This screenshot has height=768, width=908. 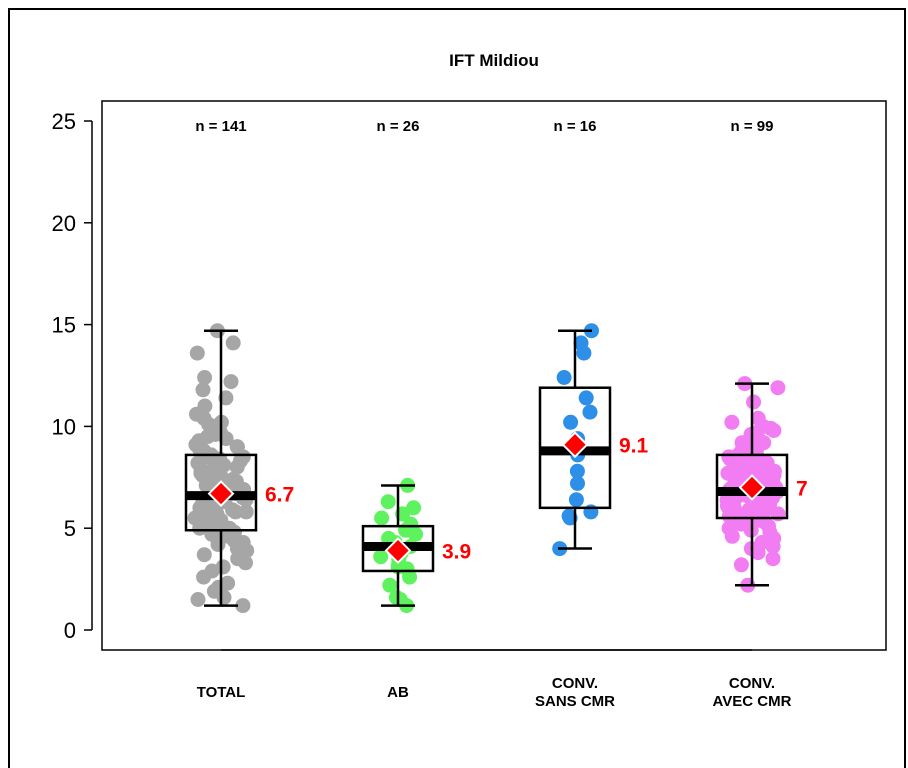 I want to click on x-tick-label: AVEC CMR, so click(x=752, y=701).